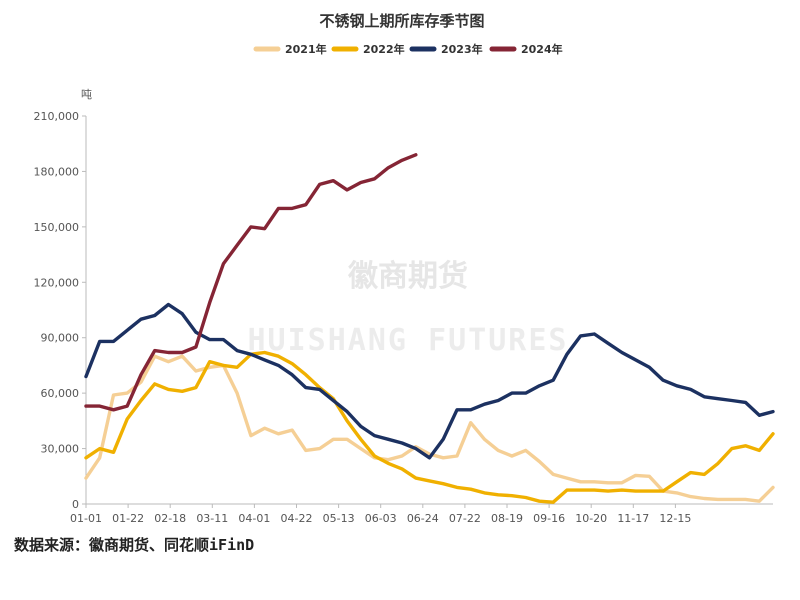  Describe the element at coordinates (462, 49) in the screenshot. I see `legend-label: 2023年` at that location.